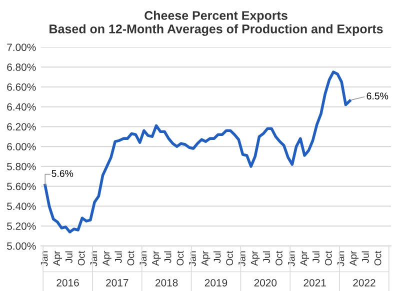 Image resolution: width=400 pixels, height=291 pixels. Describe the element at coordinates (21, 87) in the screenshot. I see `y-tick-label: 6.60%` at that location.